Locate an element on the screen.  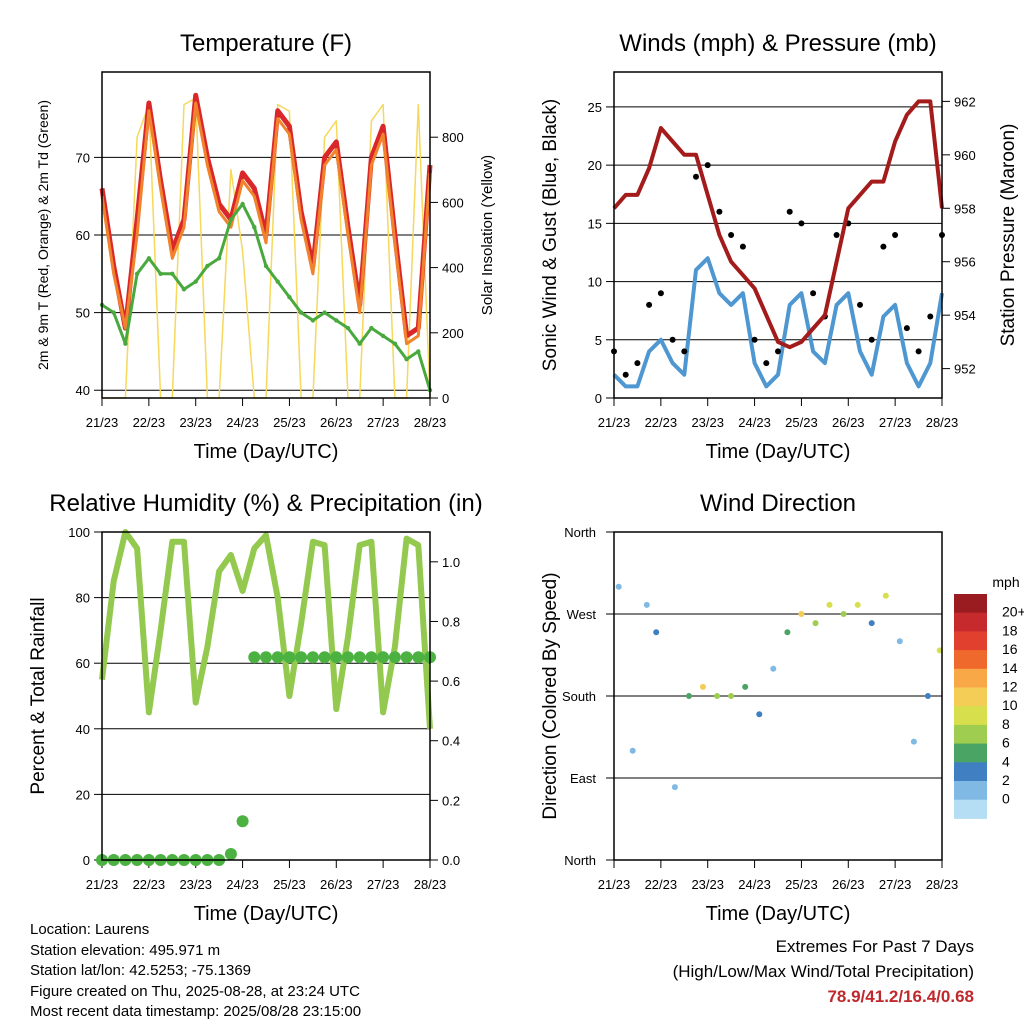
y-tick-label: North is located at coordinates (580, 860).